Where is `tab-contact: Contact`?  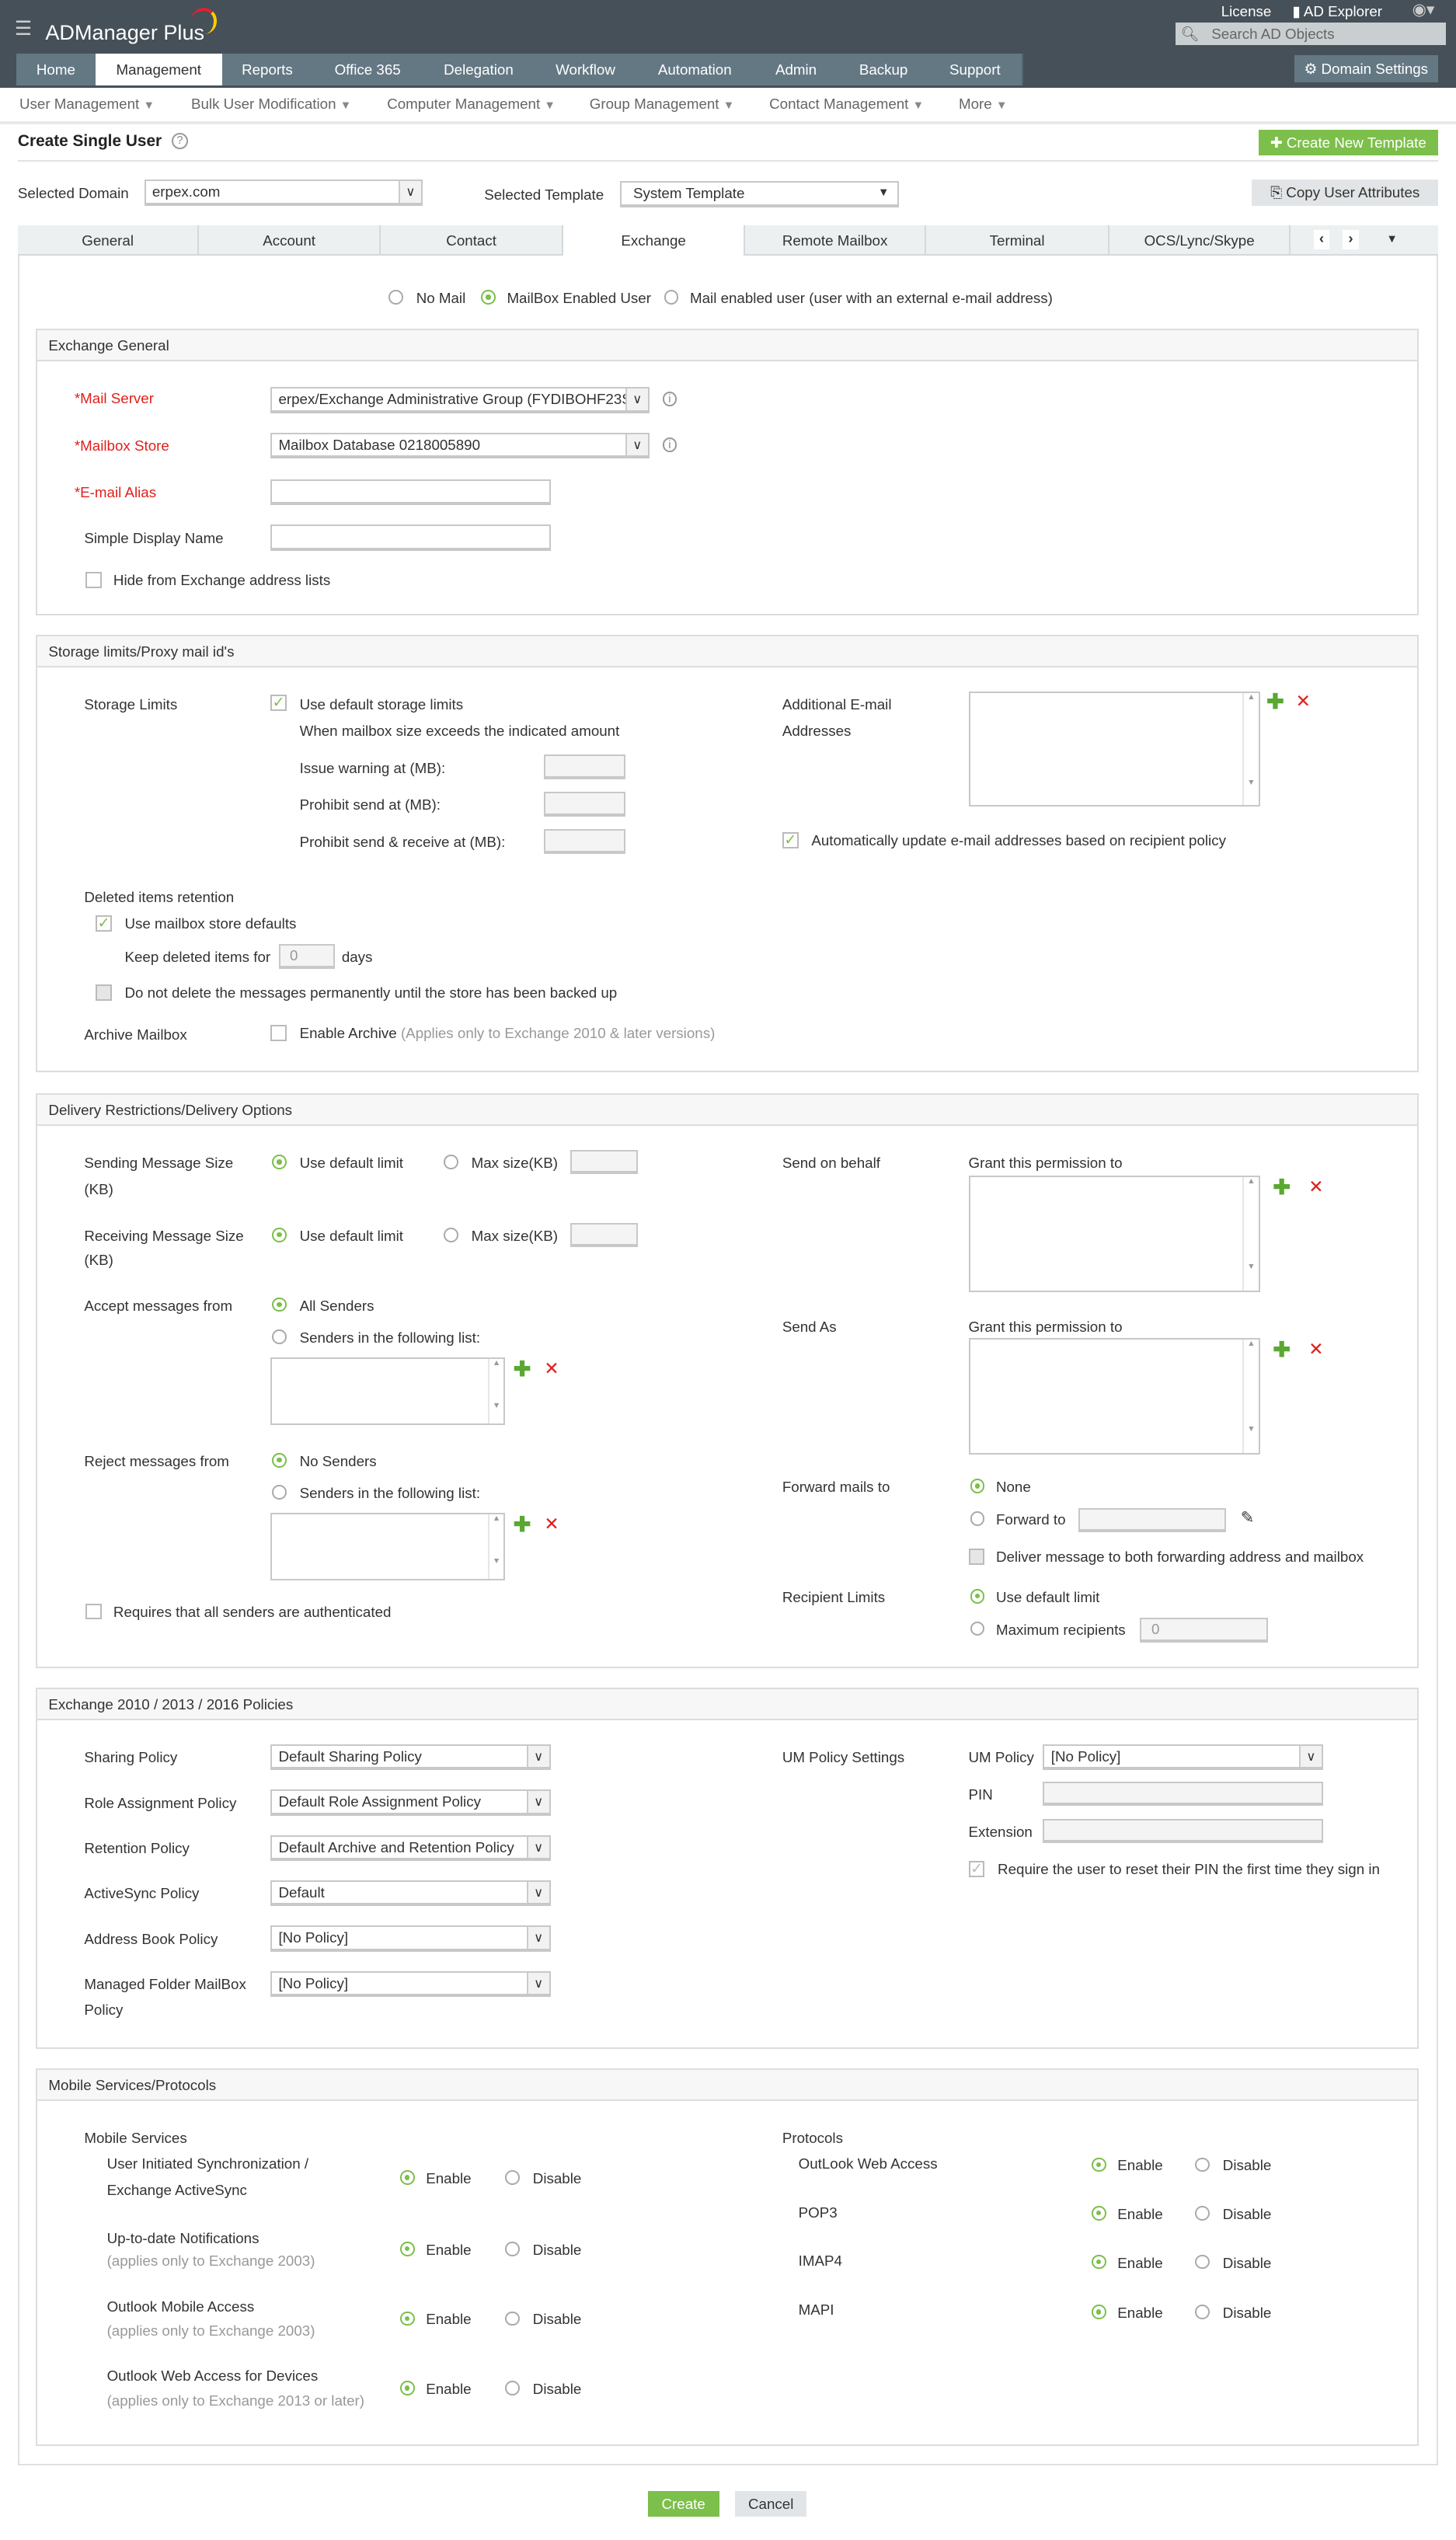
tab-contact: Contact is located at coordinates (472, 240).